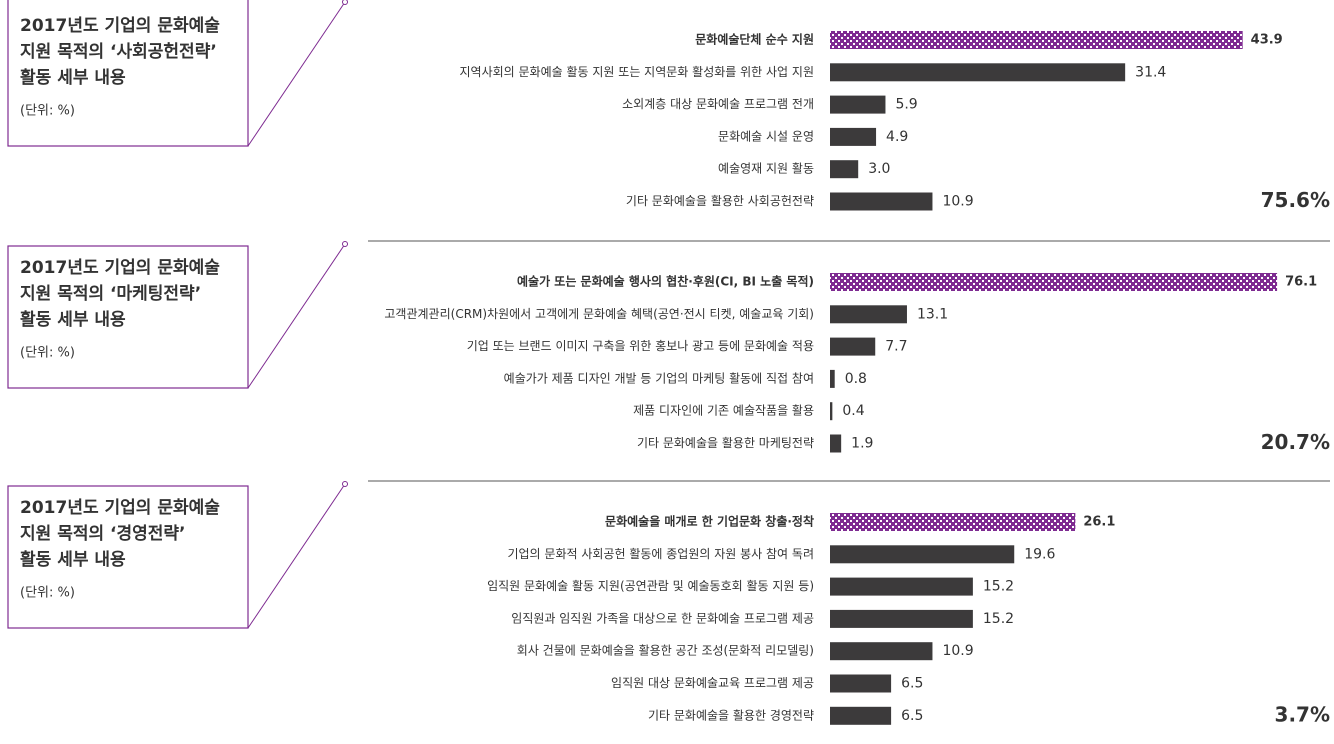 The image size is (1334, 744). What do you see at coordinates (1295, 442) in the screenshot?
I see `total-annotation: 20.7%` at bounding box center [1295, 442].